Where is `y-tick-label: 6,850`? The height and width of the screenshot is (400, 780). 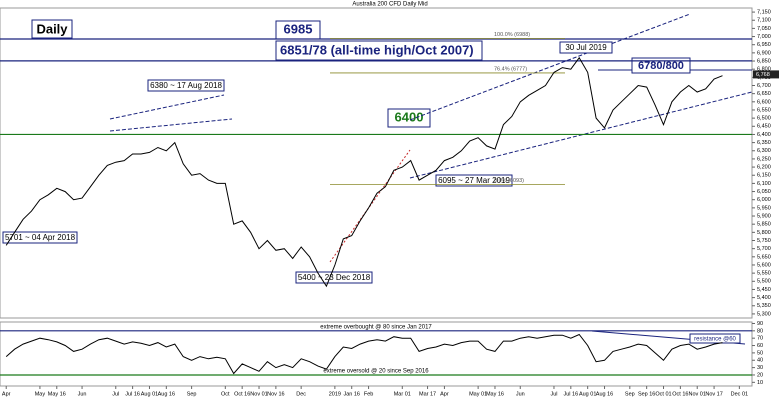
y-tick-label: 6,850 is located at coordinates (764, 61).